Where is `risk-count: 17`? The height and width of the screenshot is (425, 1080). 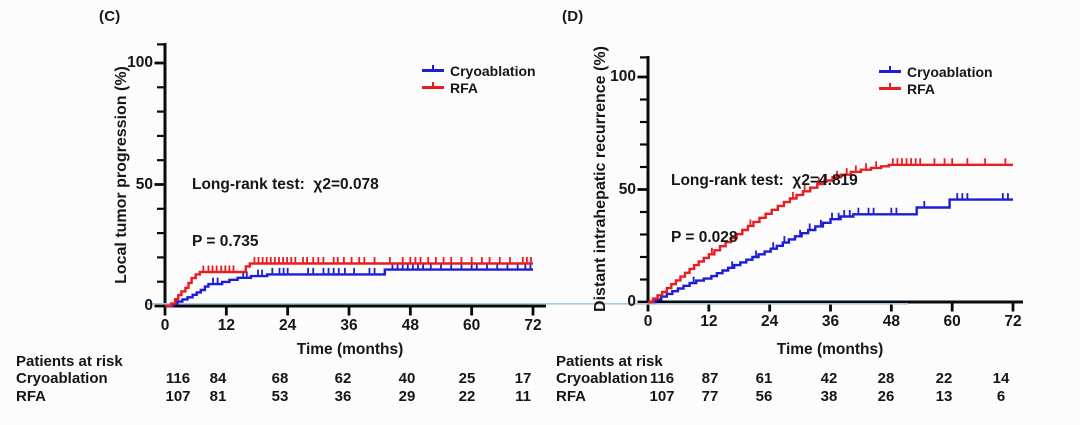
risk-count: 17 is located at coordinates (523, 378).